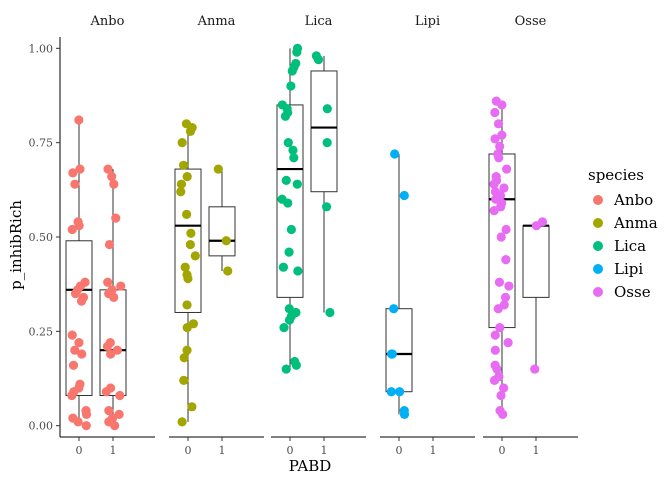 The height and width of the screenshot is (480, 672). I want to click on x-axis-title: PABD, so click(310, 466).